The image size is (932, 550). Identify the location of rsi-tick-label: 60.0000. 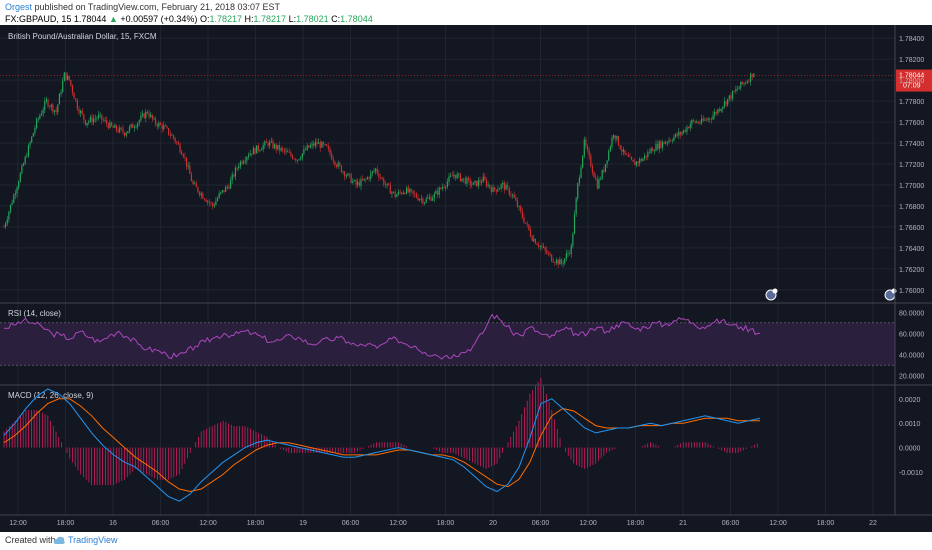
(911, 334).